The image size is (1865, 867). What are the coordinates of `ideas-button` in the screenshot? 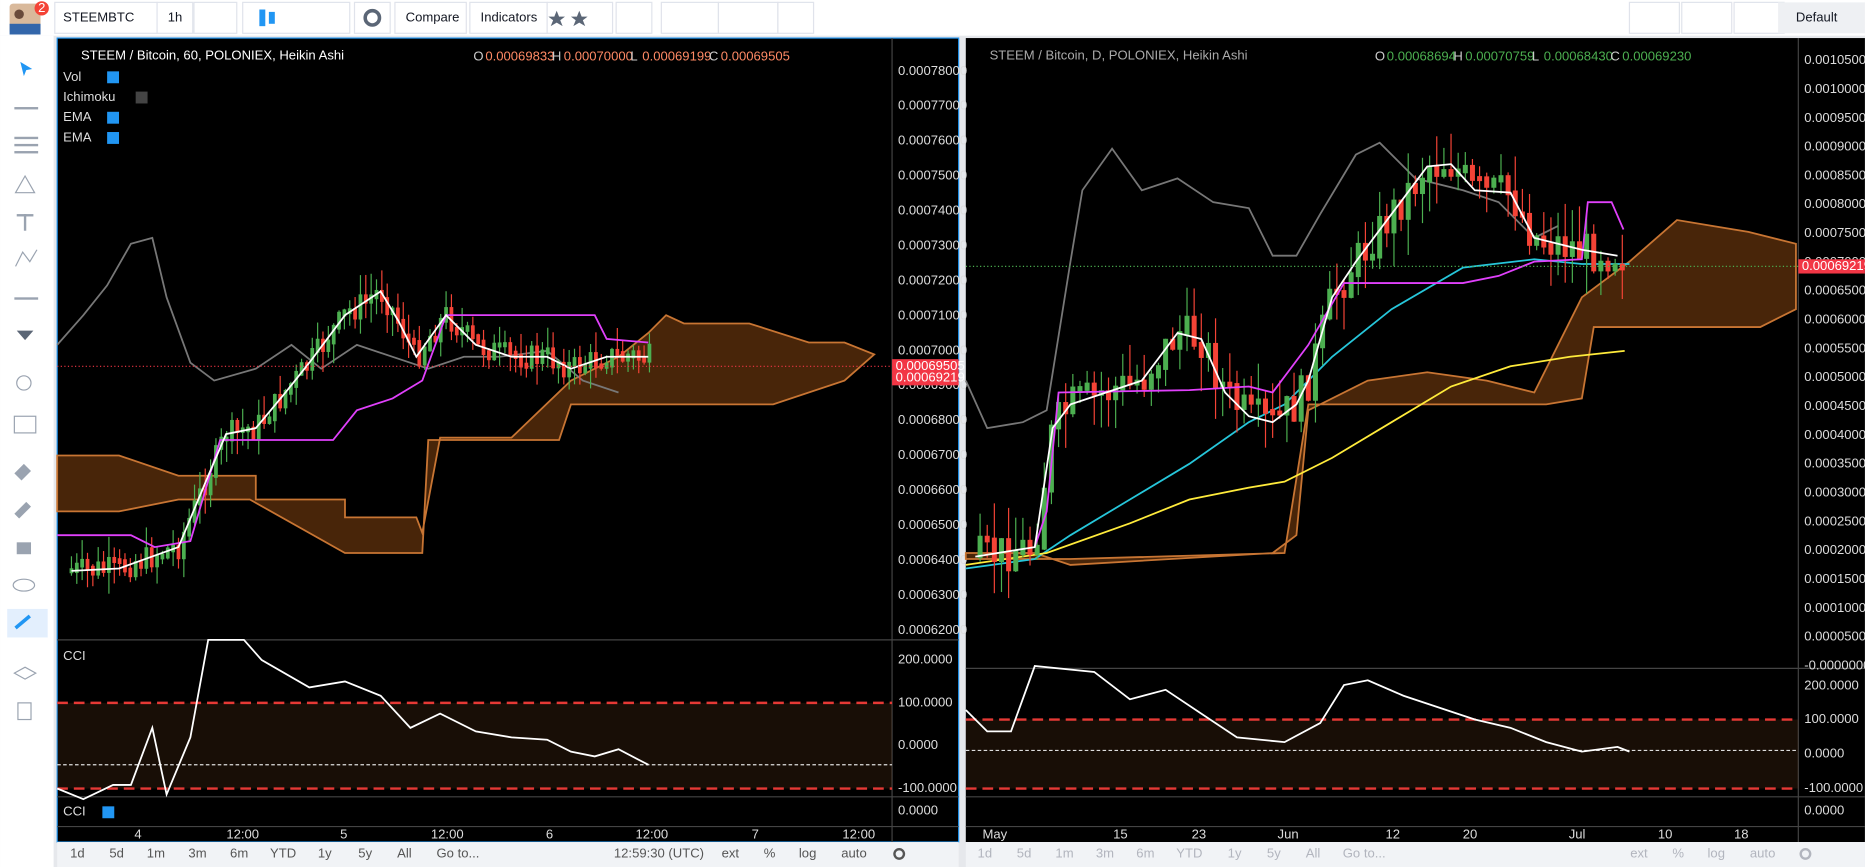 It's located at (690, 17).